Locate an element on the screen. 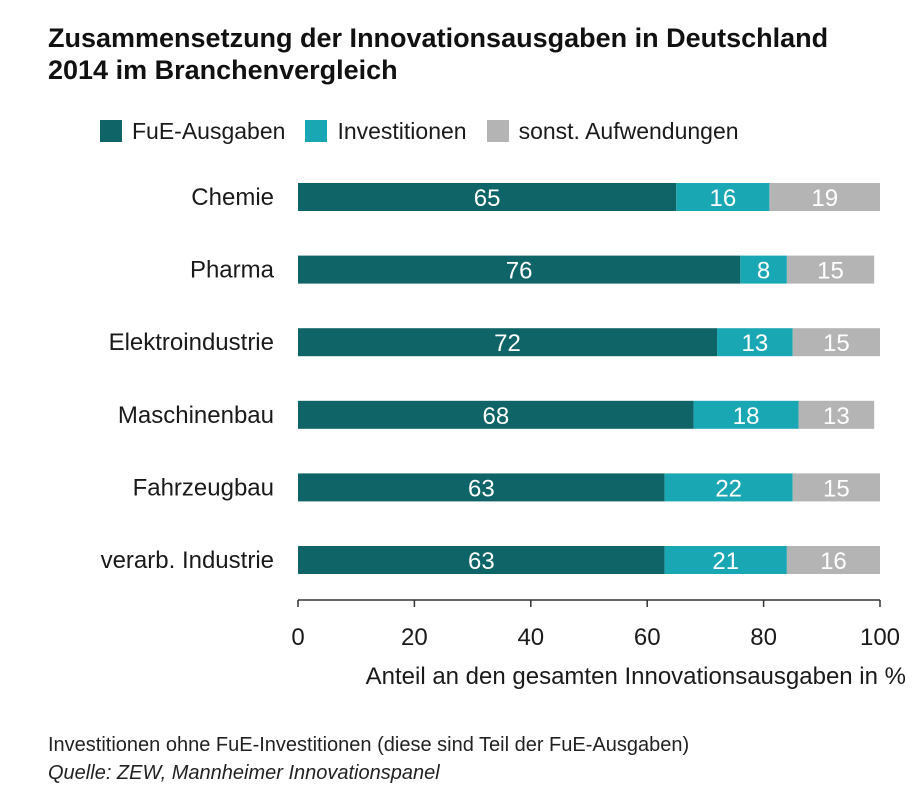  data-label-4-2: 15 is located at coordinates (836, 488).